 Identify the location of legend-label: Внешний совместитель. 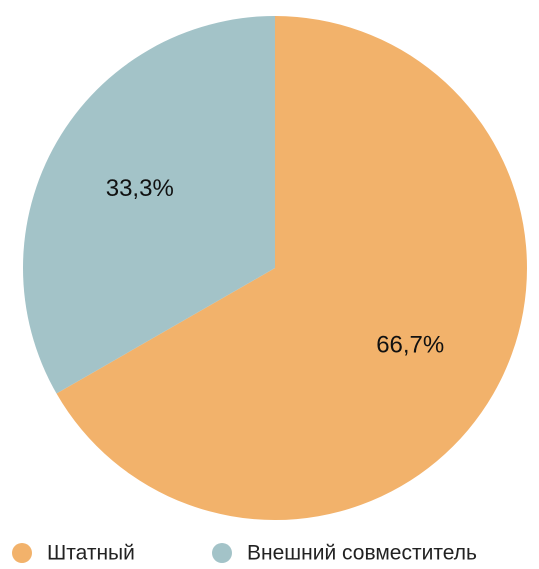
(362, 553).